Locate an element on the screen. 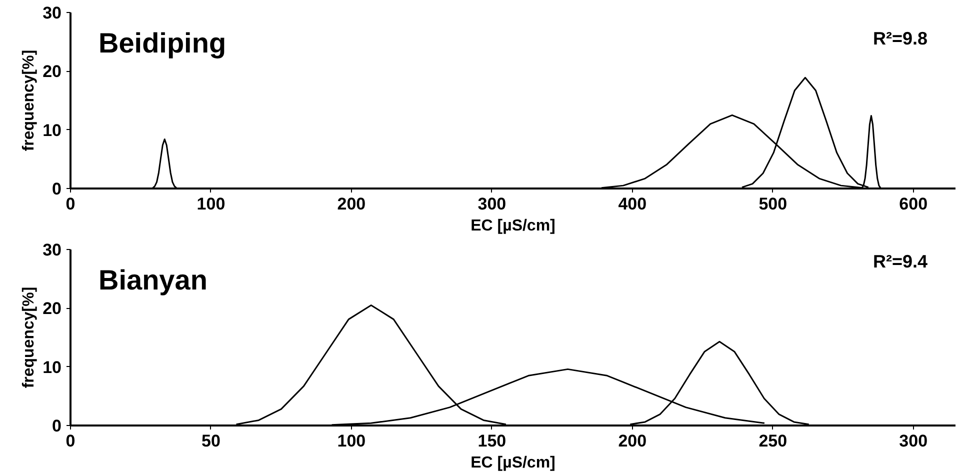 The width and height of the screenshot is (957, 475). x-tick-label: 50 is located at coordinates (211, 441).